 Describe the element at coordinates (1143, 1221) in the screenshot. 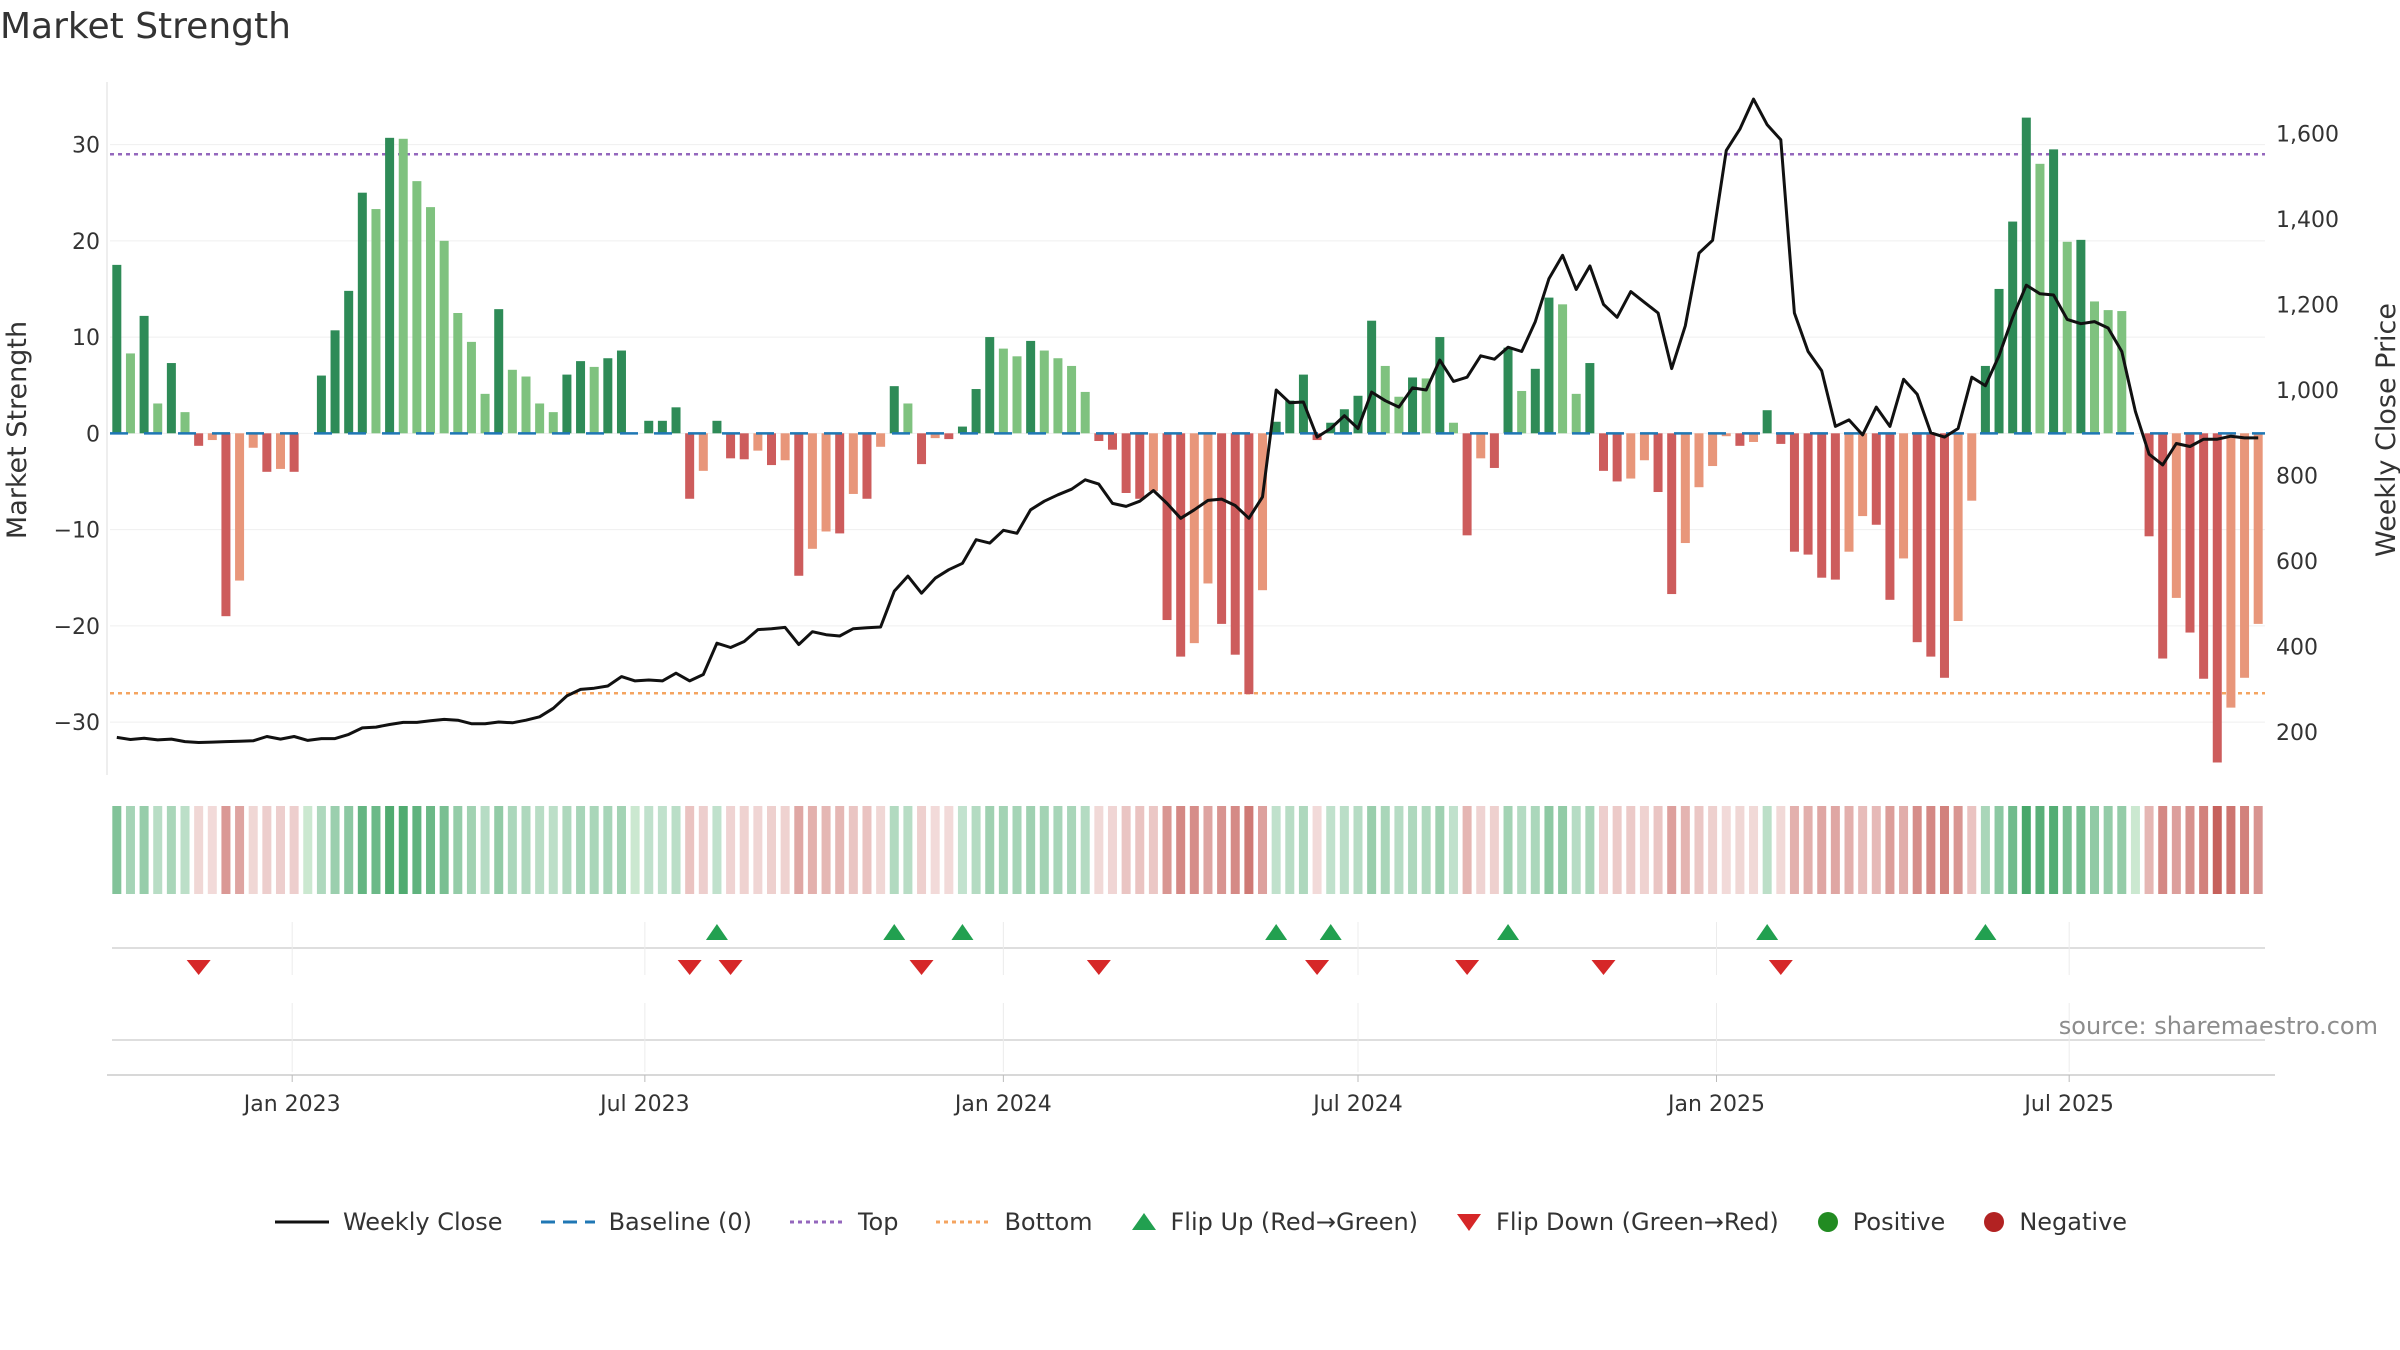

I see `triangle-up-icon` at that location.